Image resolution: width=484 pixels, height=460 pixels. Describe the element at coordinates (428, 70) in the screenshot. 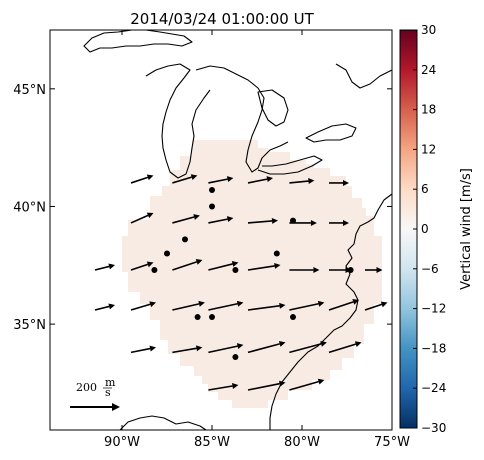

I see `colorbar-tick-label: 24` at that location.